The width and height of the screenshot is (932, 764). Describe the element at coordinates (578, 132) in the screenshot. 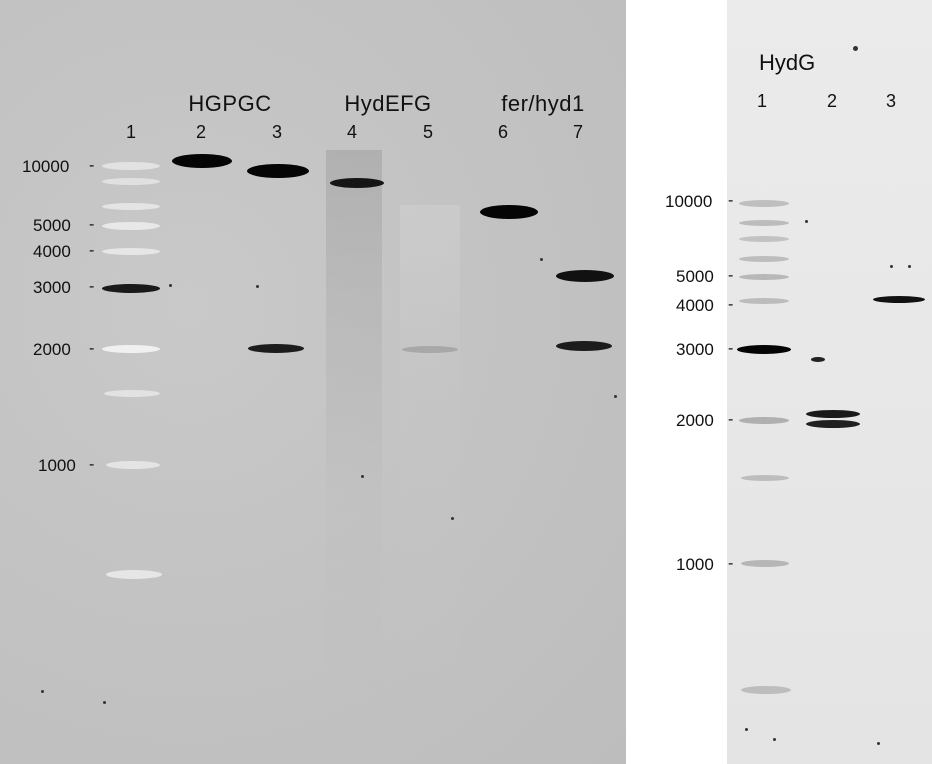

I see `lane-number: 7` at that location.